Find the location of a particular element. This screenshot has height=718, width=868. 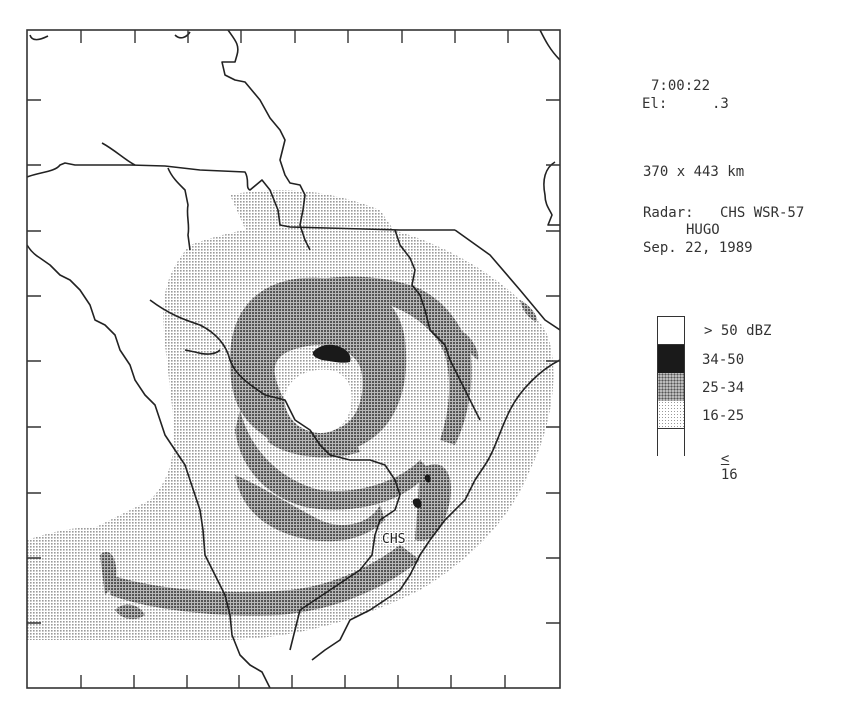

state-boundary-north is located at coordinates (241, 196).